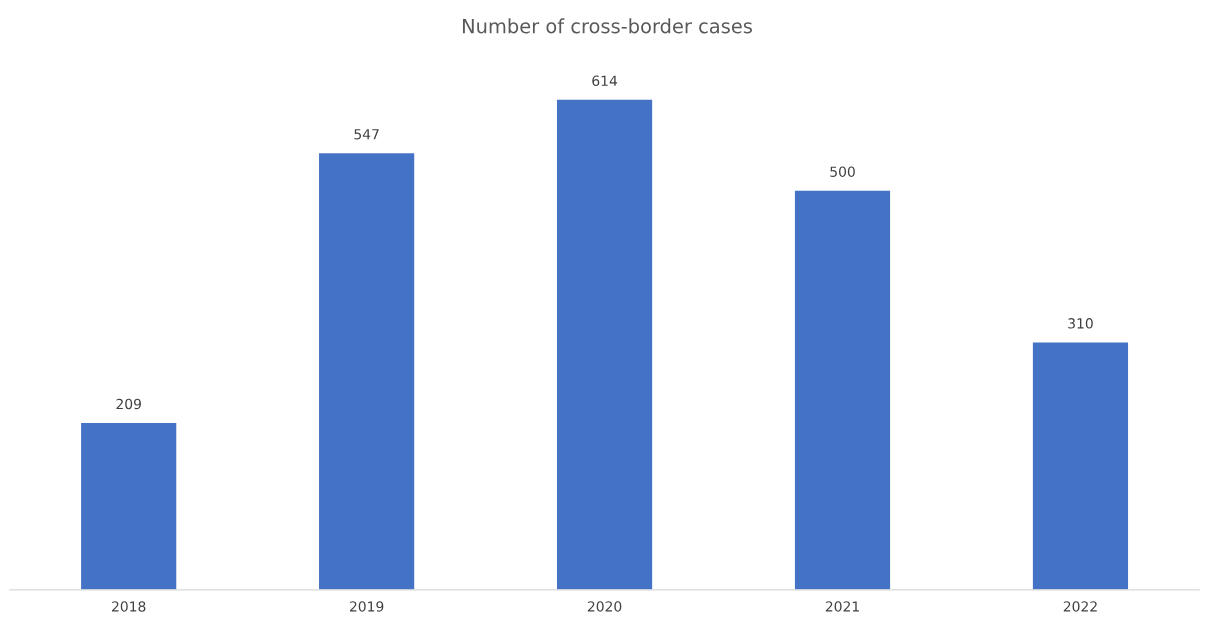 The width and height of the screenshot is (1214, 617). What do you see at coordinates (129, 606) in the screenshot?
I see `x-tick-label: 2018` at bounding box center [129, 606].